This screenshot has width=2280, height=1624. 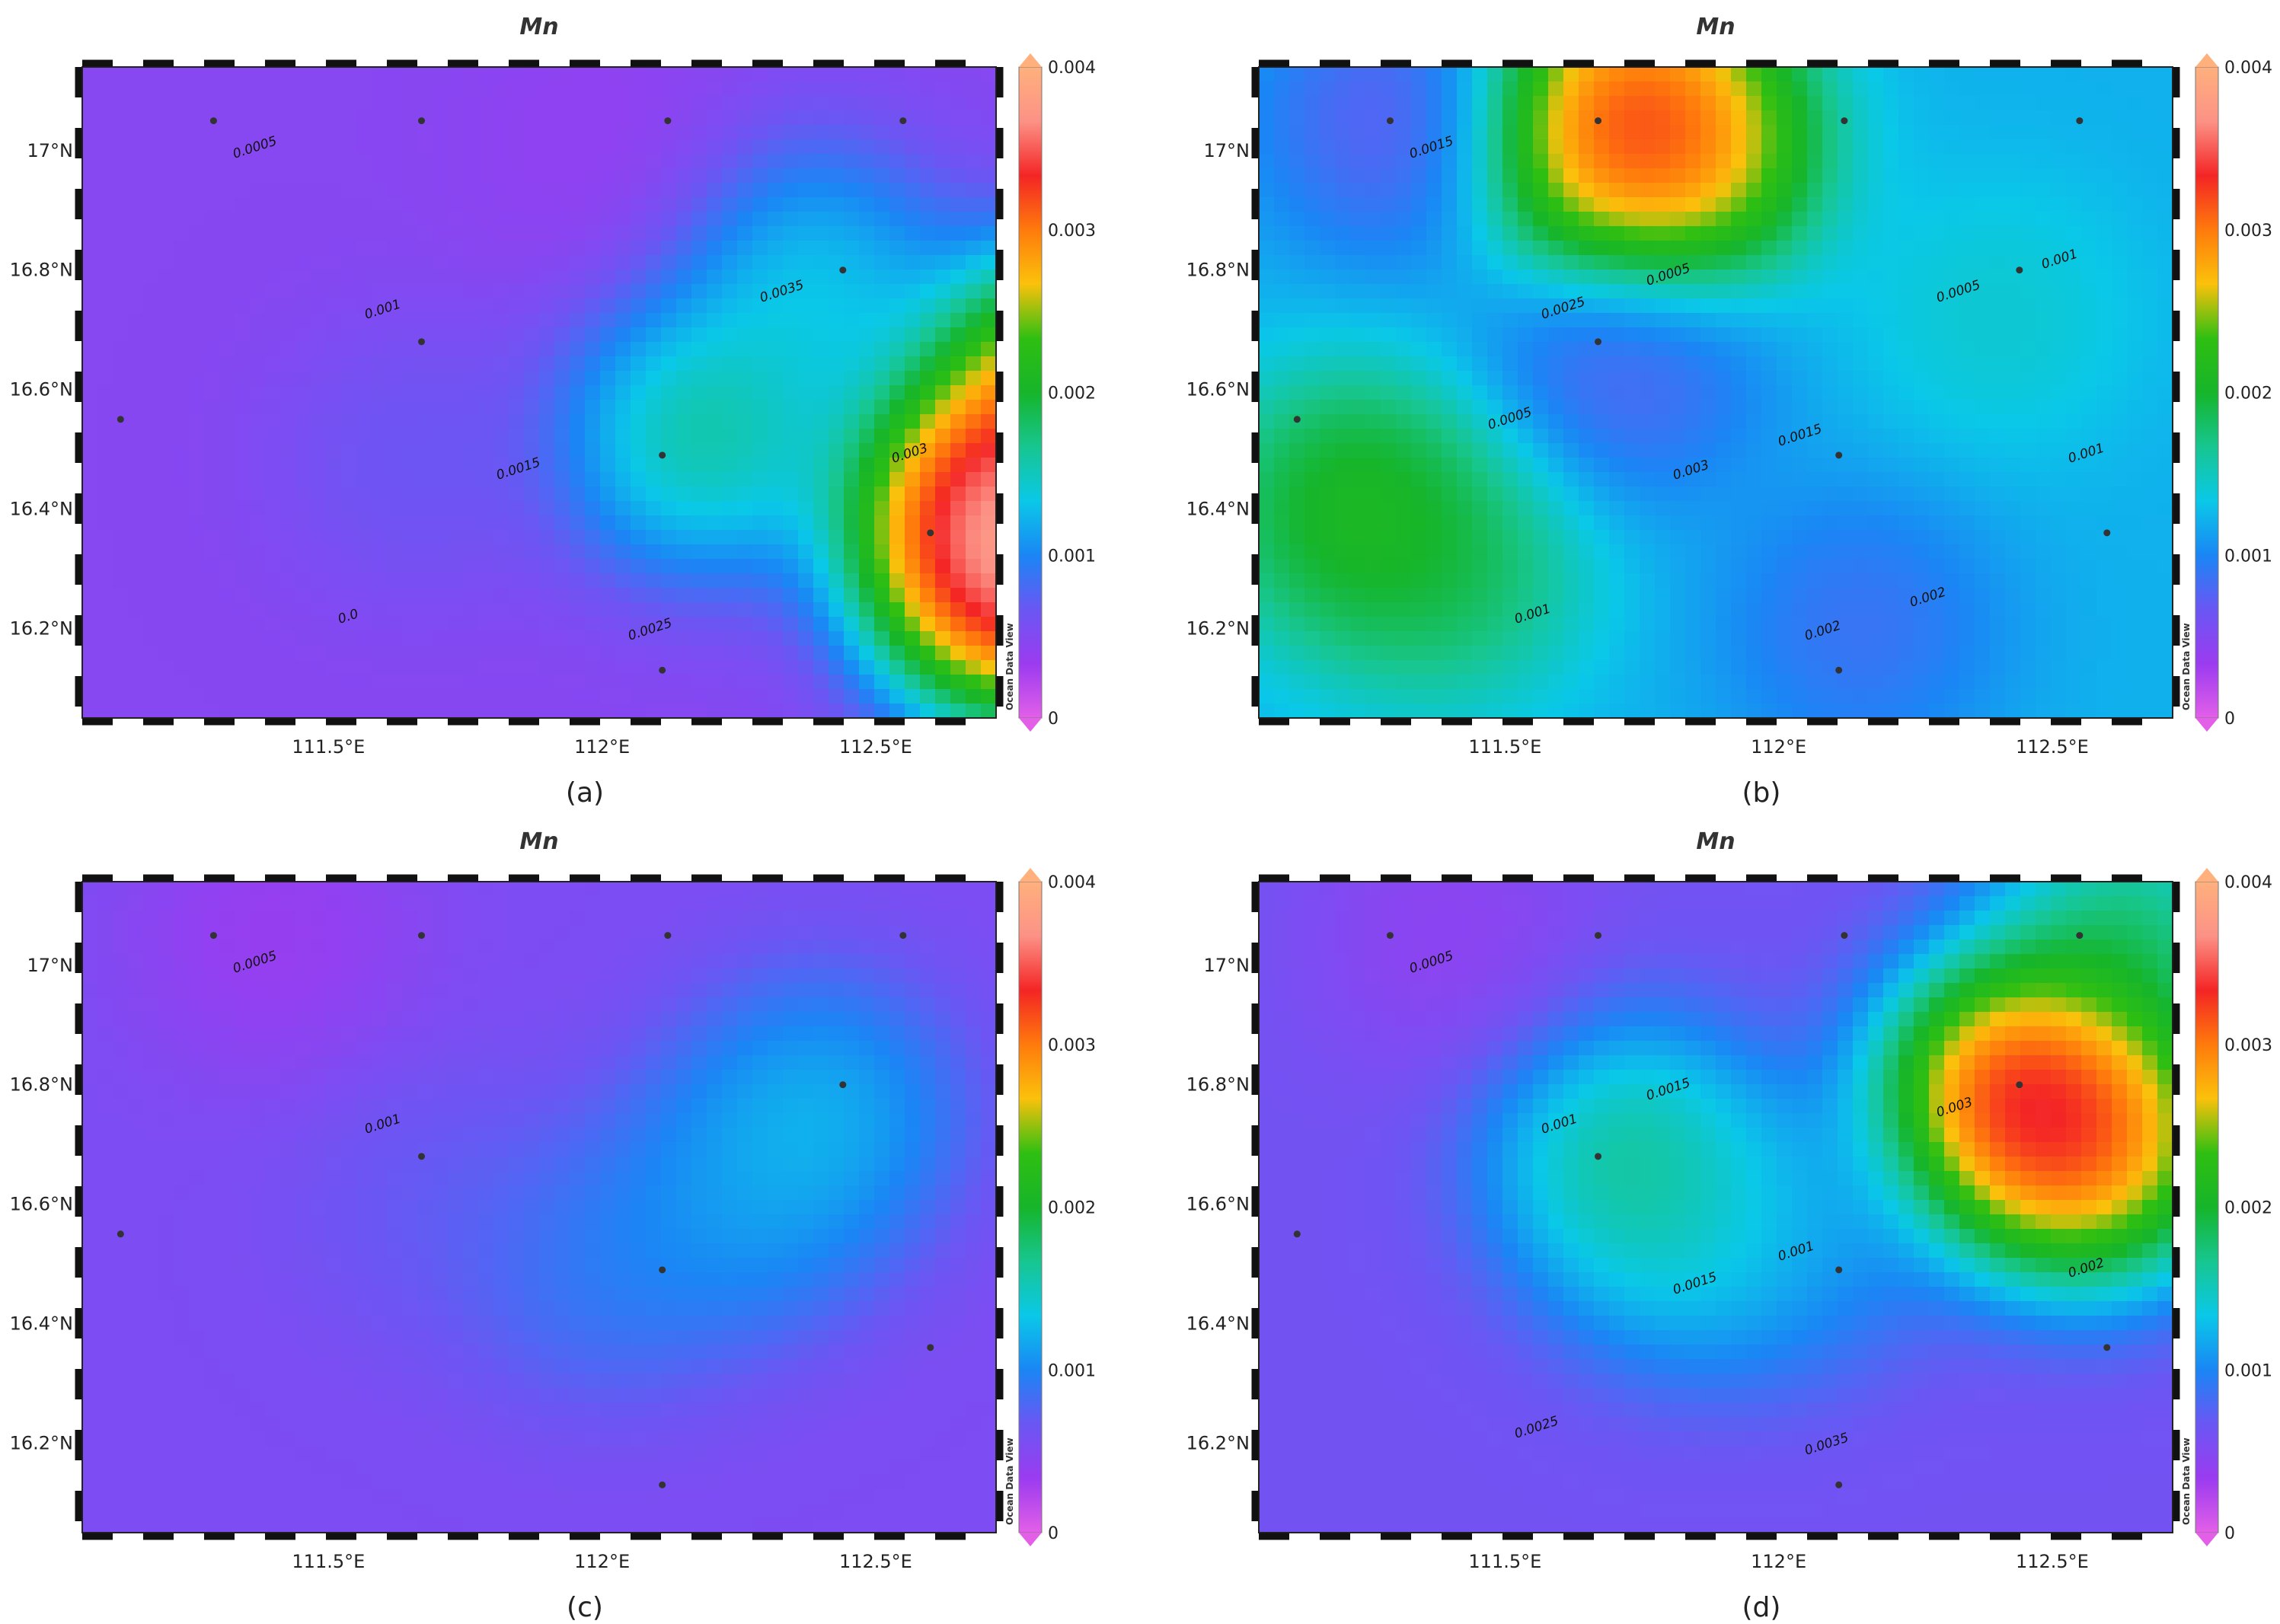 What do you see at coordinates (585, 1608) in the screenshot?
I see `panel-caption: (c)` at bounding box center [585, 1608].